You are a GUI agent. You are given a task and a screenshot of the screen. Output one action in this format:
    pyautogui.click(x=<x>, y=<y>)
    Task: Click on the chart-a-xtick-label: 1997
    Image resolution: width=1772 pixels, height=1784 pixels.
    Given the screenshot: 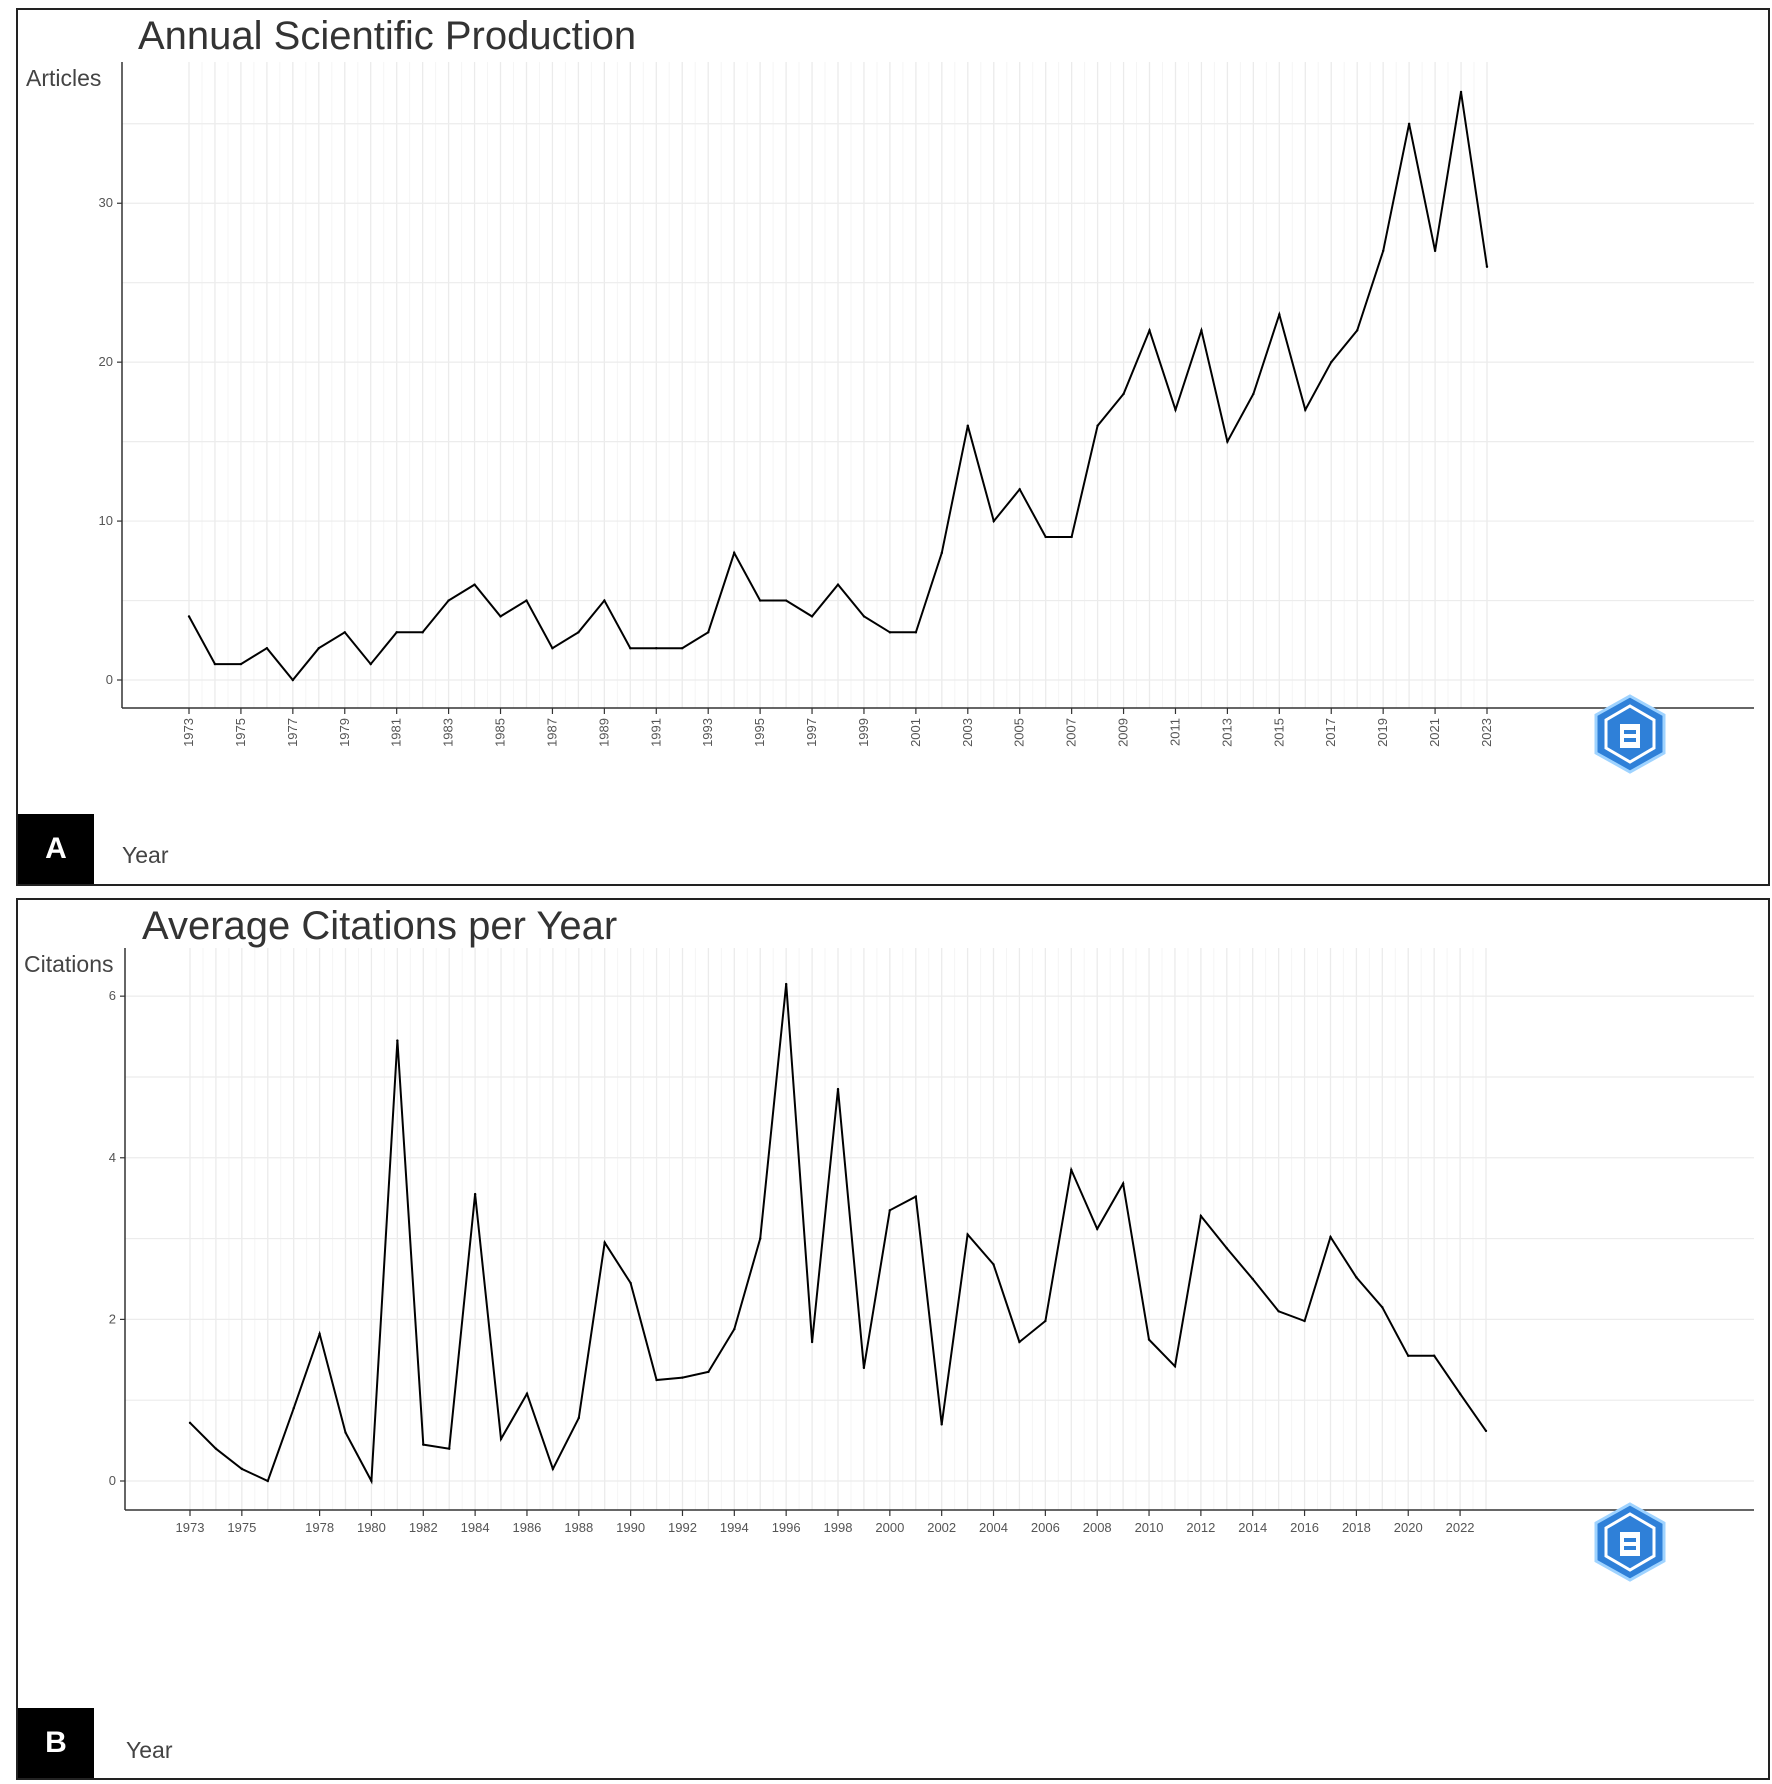 What is the action you would take?
    pyautogui.click(x=811, y=732)
    